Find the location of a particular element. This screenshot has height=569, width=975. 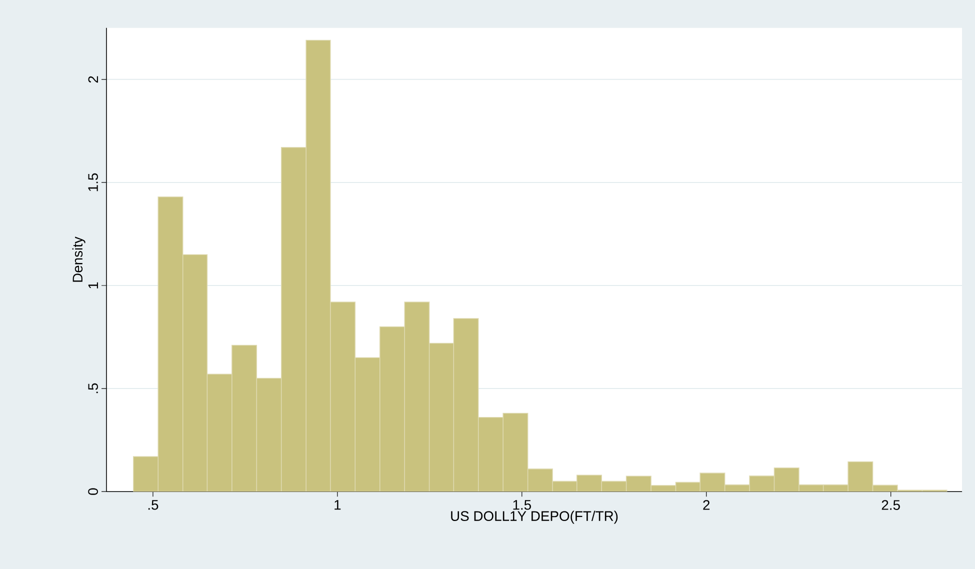

x-tick-label: .5 is located at coordinates (153, 505).